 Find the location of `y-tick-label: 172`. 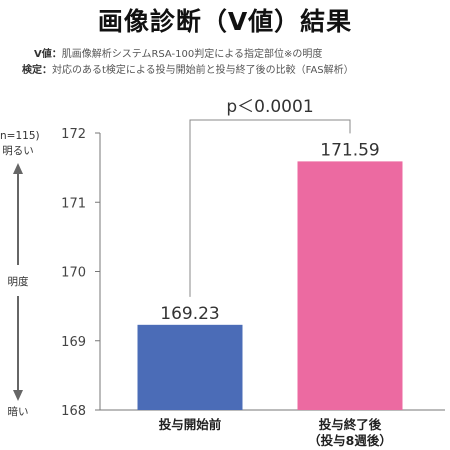

y-tick-label: 172 is located at coordinates (73, 134).